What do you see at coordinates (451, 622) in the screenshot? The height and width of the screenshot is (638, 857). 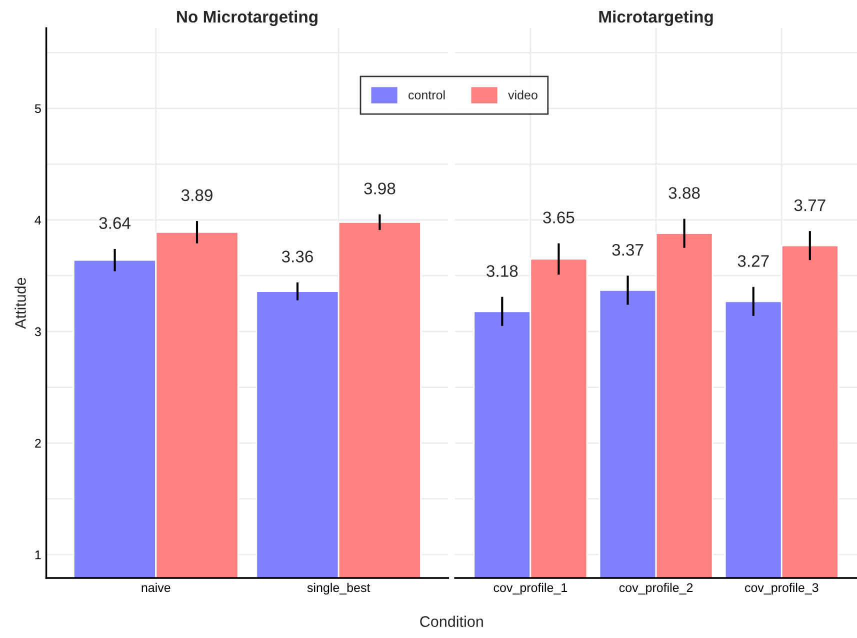 I see `x-axis-title: Condition` at bounding box center [451, 622].